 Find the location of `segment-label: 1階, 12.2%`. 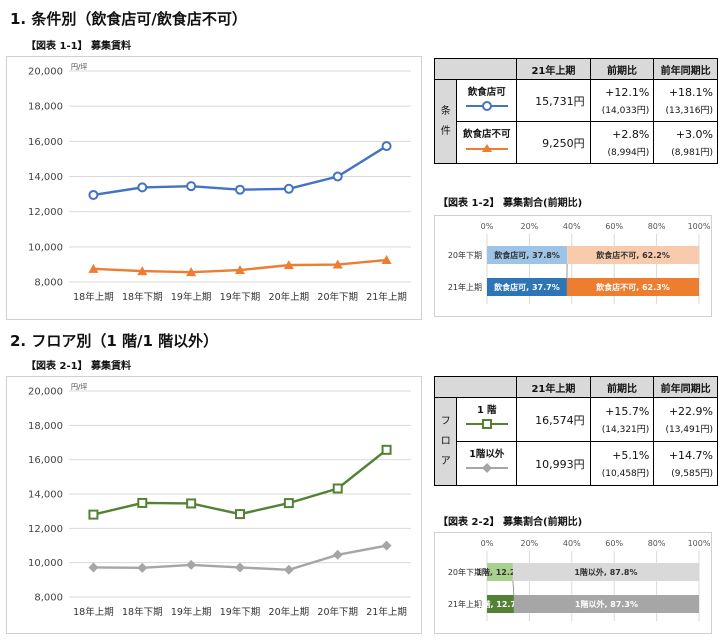

segment-label: 1階, 12.2% is located at coordinates (499, 572).